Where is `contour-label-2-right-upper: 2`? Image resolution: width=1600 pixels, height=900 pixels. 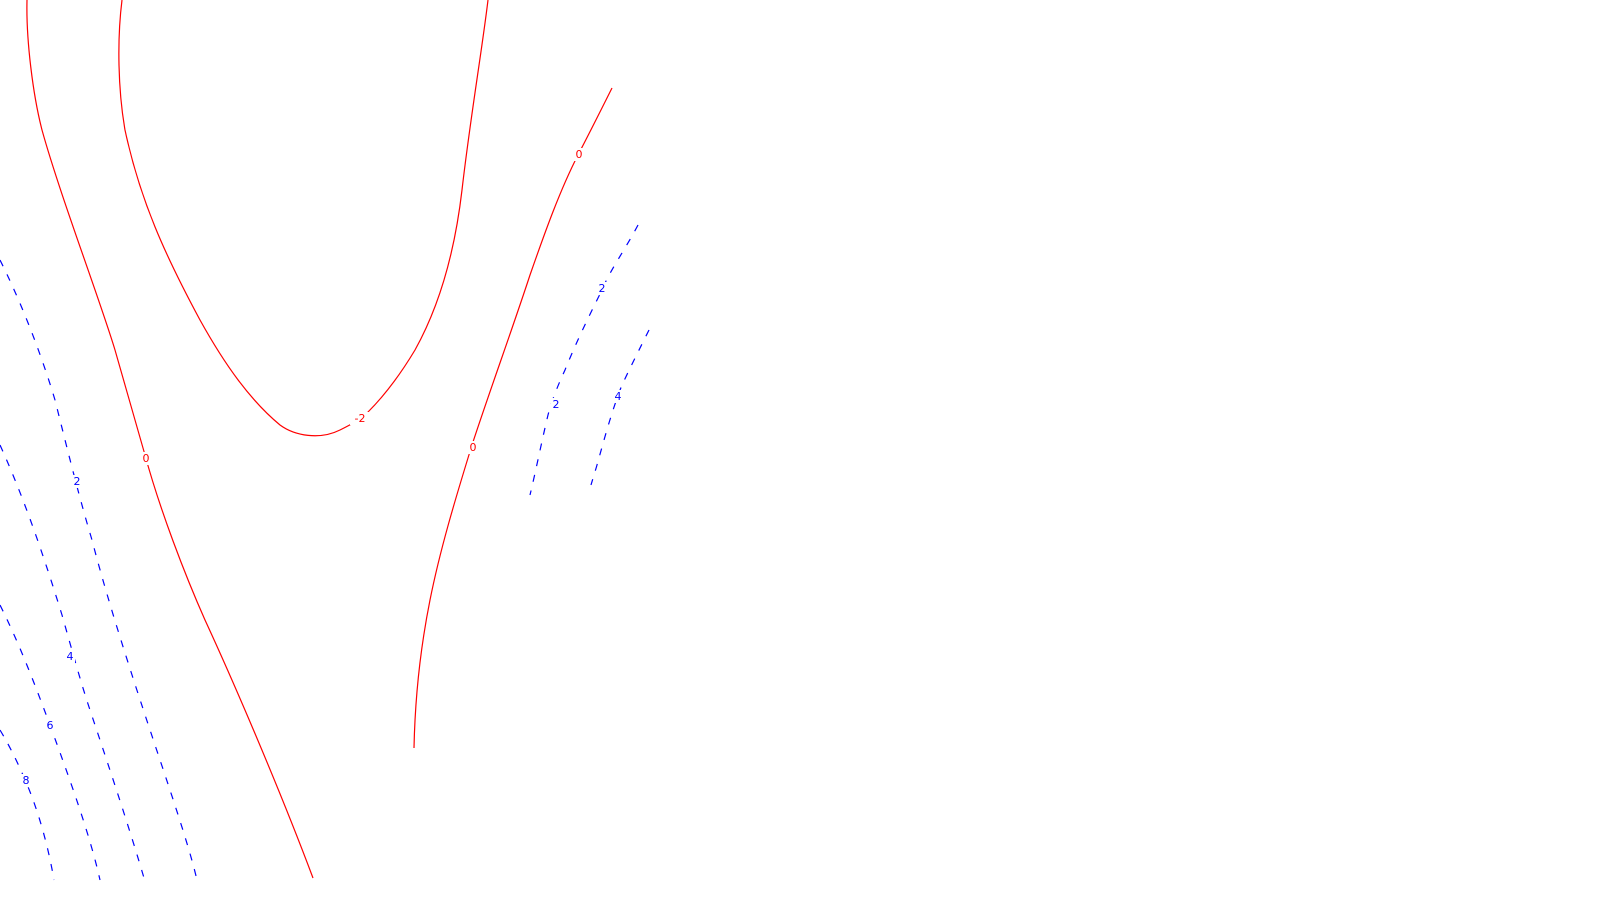 contour-label-2-right-upper: 2 is located at coordinates (602, 288).